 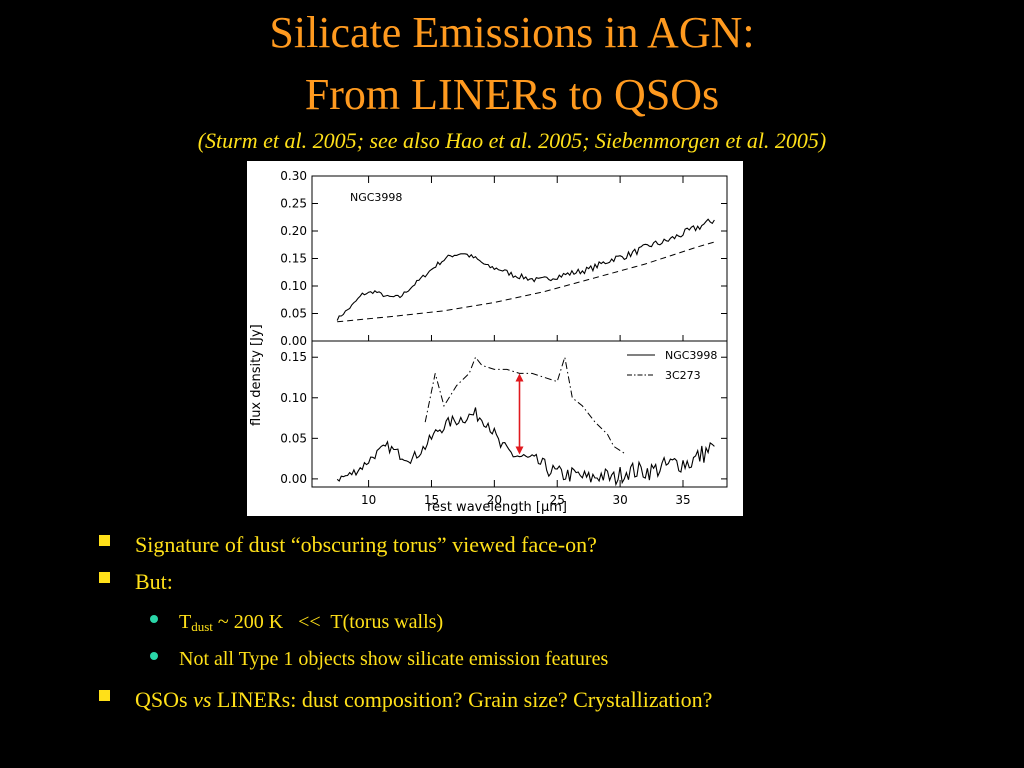 What do you see at coordinates (682, 500) in the screenshot?
I see `x-tick-label: 35` at bounding box center [682, 500].